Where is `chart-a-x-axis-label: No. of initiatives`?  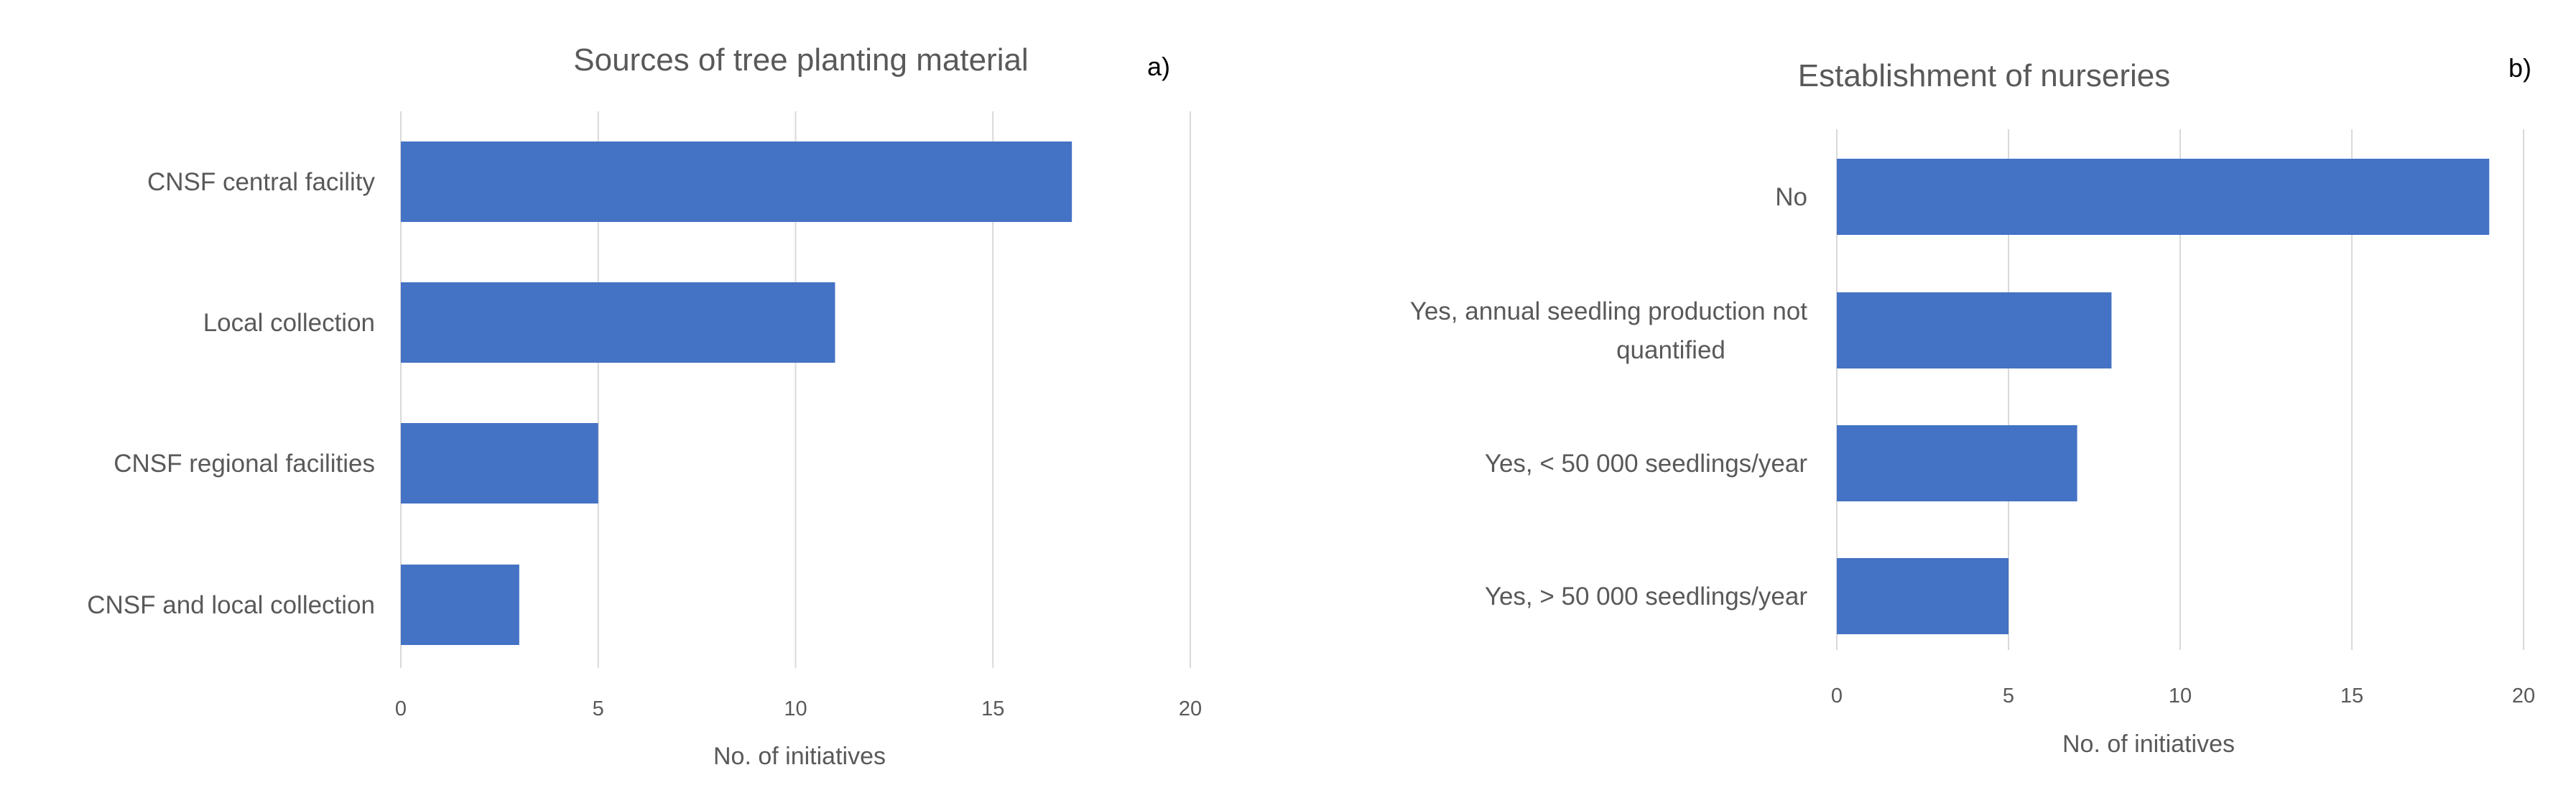 chart-a-x-axis-label: No. of initiatives is located at coordinates (799, 756).